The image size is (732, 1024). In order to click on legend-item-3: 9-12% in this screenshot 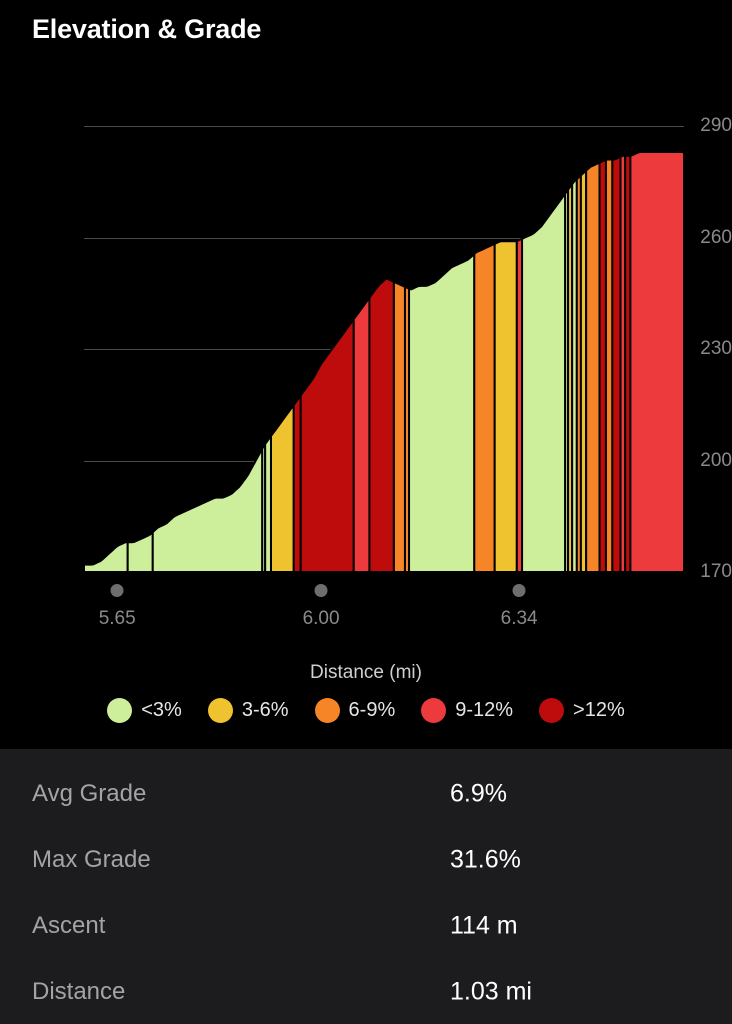, I will do `click(467, 710)`.